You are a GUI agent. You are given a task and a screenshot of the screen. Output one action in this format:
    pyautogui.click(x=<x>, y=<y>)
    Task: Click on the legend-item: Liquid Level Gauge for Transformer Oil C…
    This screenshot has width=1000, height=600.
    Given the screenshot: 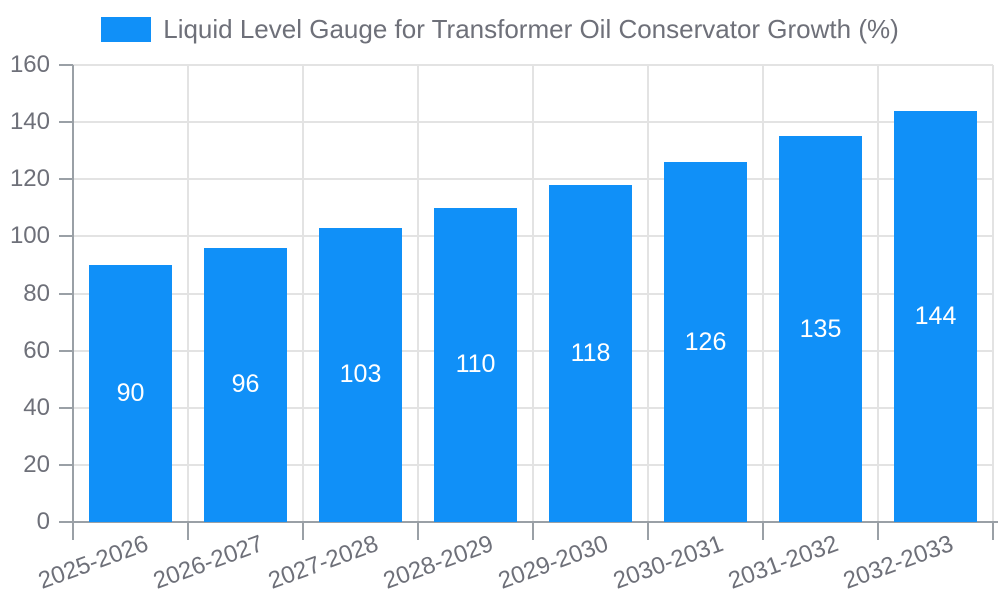 What is the action you would take?
    pyautogui.click(x=500, y=29)
    